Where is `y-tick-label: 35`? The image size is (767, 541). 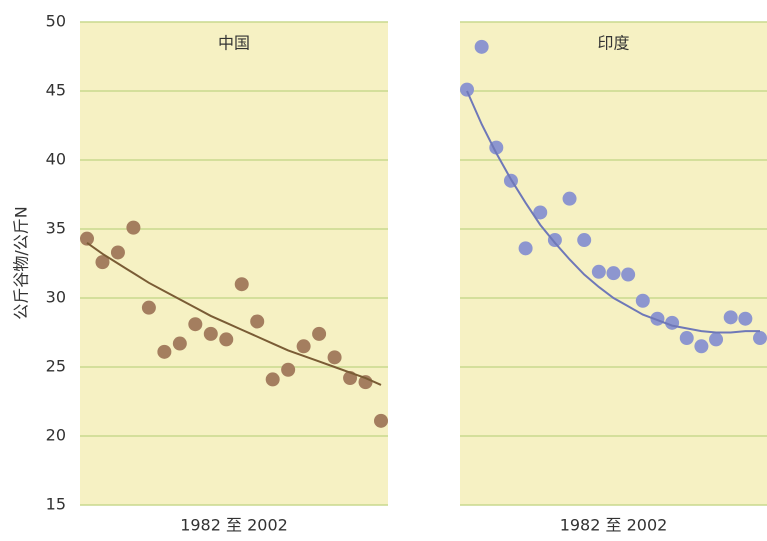
y-tick-label: 35 is located at coordinates (56, 228).